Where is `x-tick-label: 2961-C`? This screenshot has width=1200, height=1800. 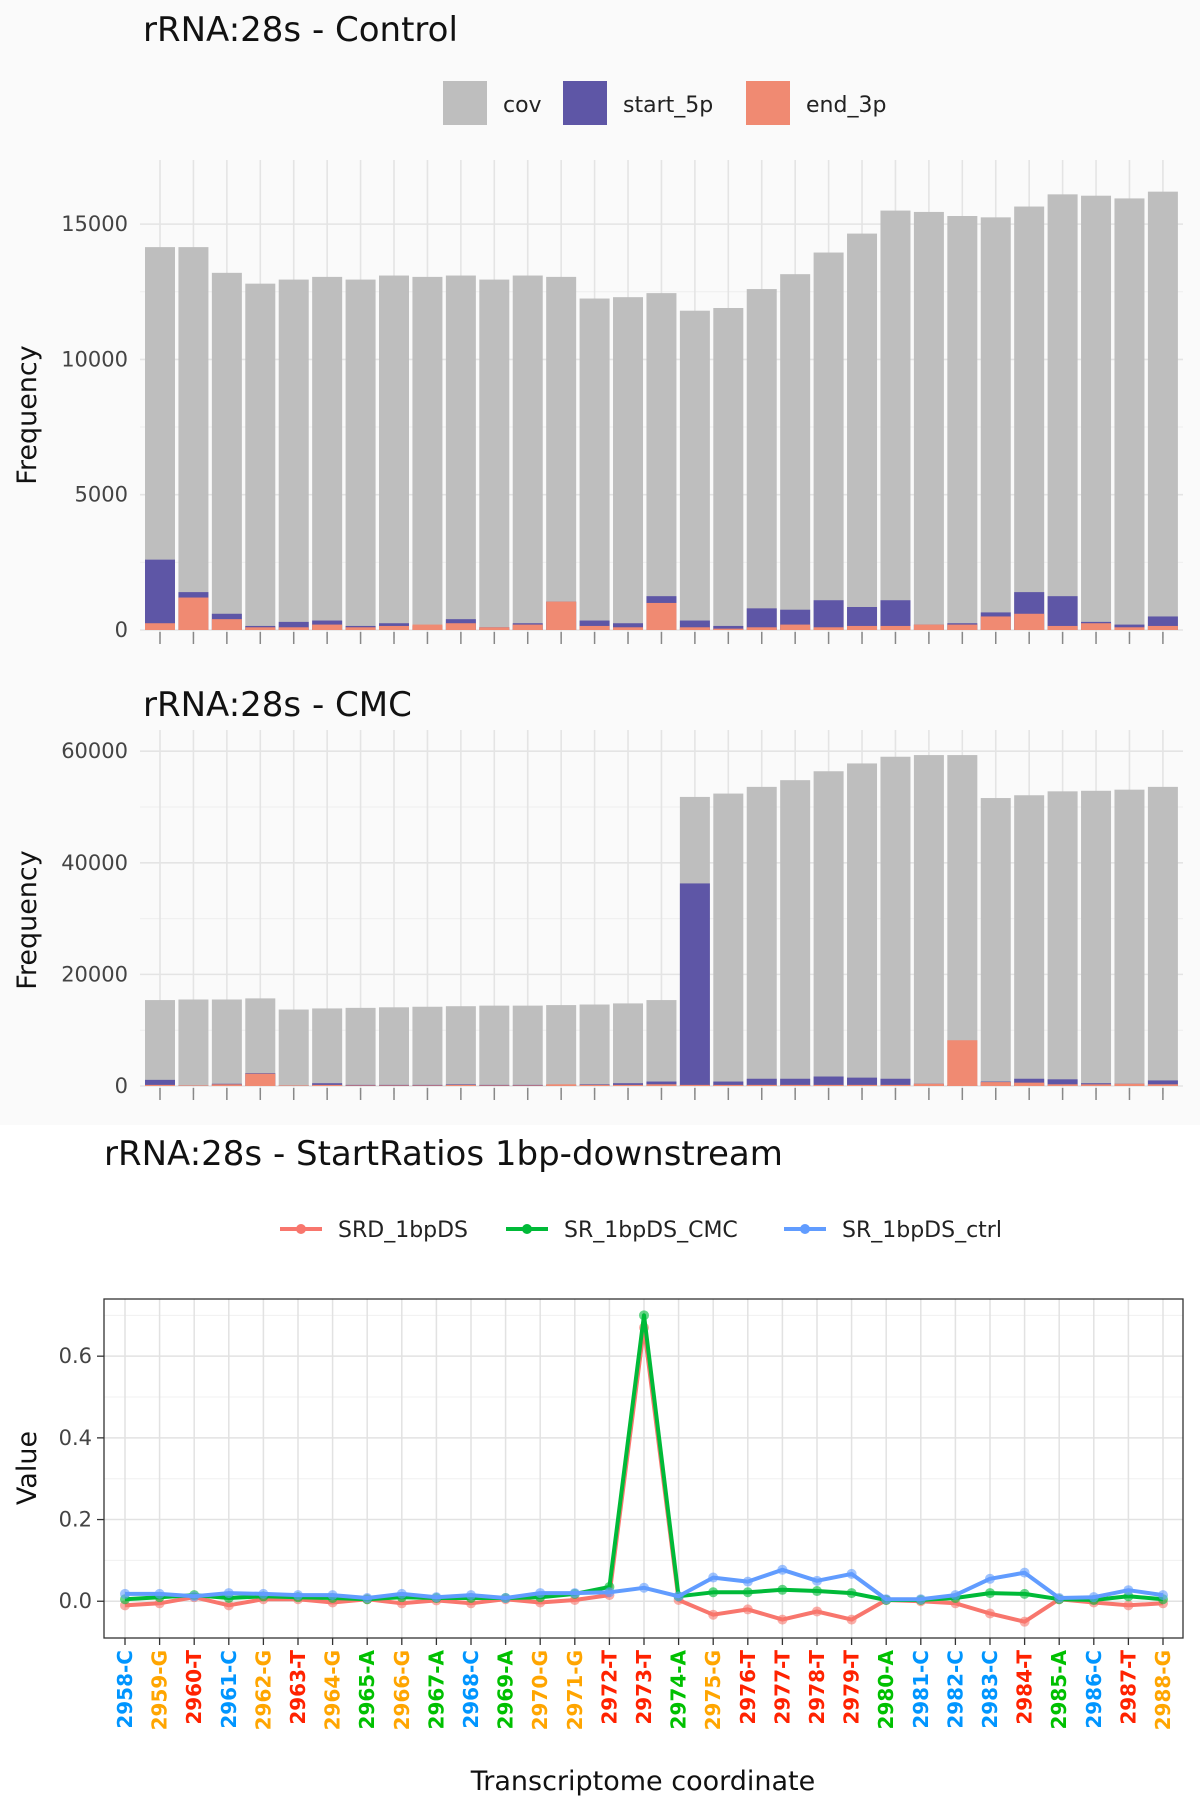
x-tick-label: 2961-C is located at coordinates (229, 1689).